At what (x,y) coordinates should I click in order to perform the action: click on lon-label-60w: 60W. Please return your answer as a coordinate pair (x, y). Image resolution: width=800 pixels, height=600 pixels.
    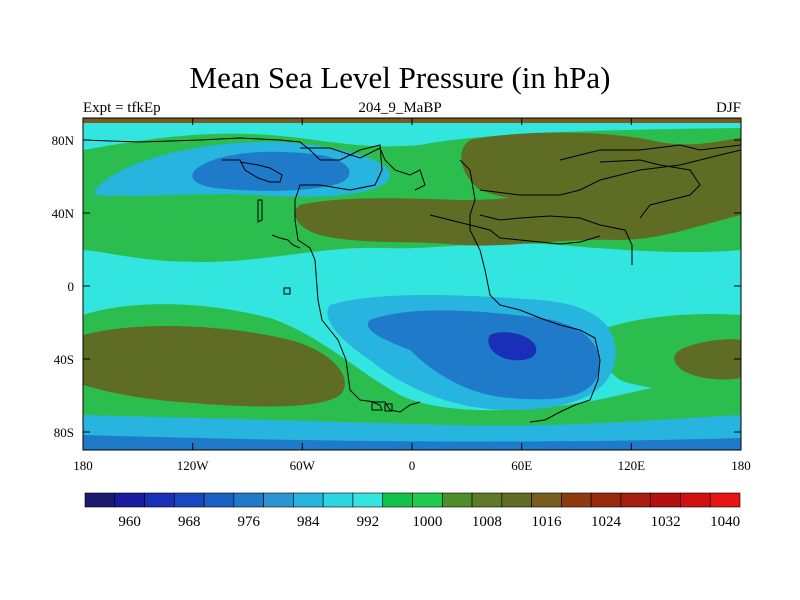
    Looking at the image, I should click on (303, 465).